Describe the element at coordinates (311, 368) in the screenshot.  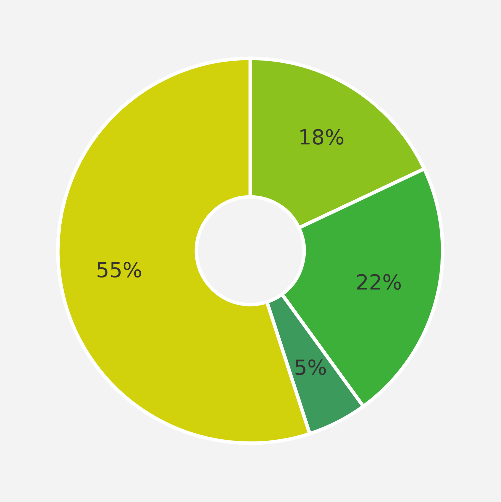
I see `data-label: 5%` at that location.